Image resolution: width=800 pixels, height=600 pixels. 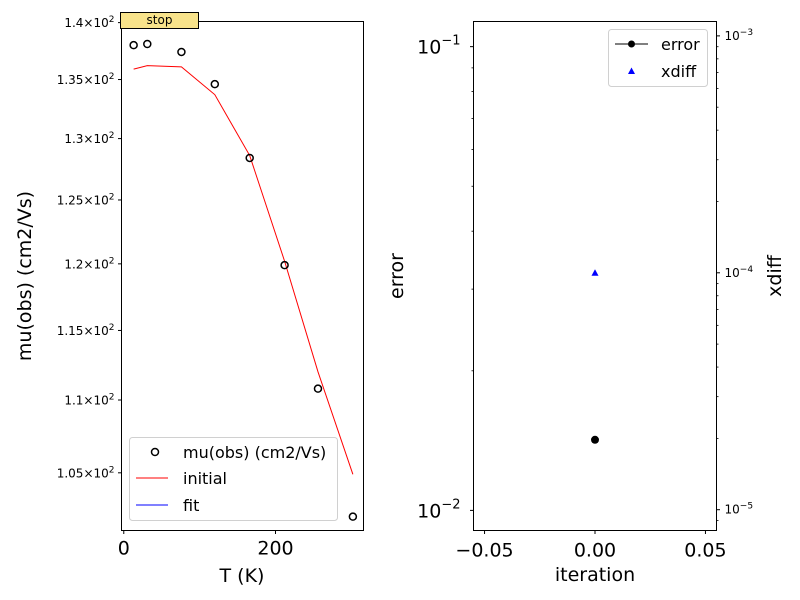 I want to click on legend-marker-triangle-icon, so click(x=631, y=70).